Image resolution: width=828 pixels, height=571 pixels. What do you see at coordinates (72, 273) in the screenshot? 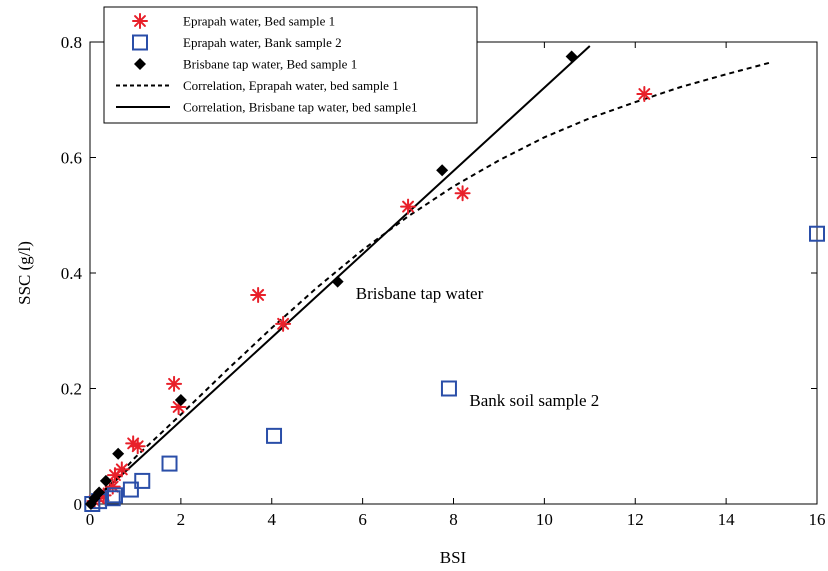
I see `y-tick-label: 0.4` at bounding box center [72, 273].